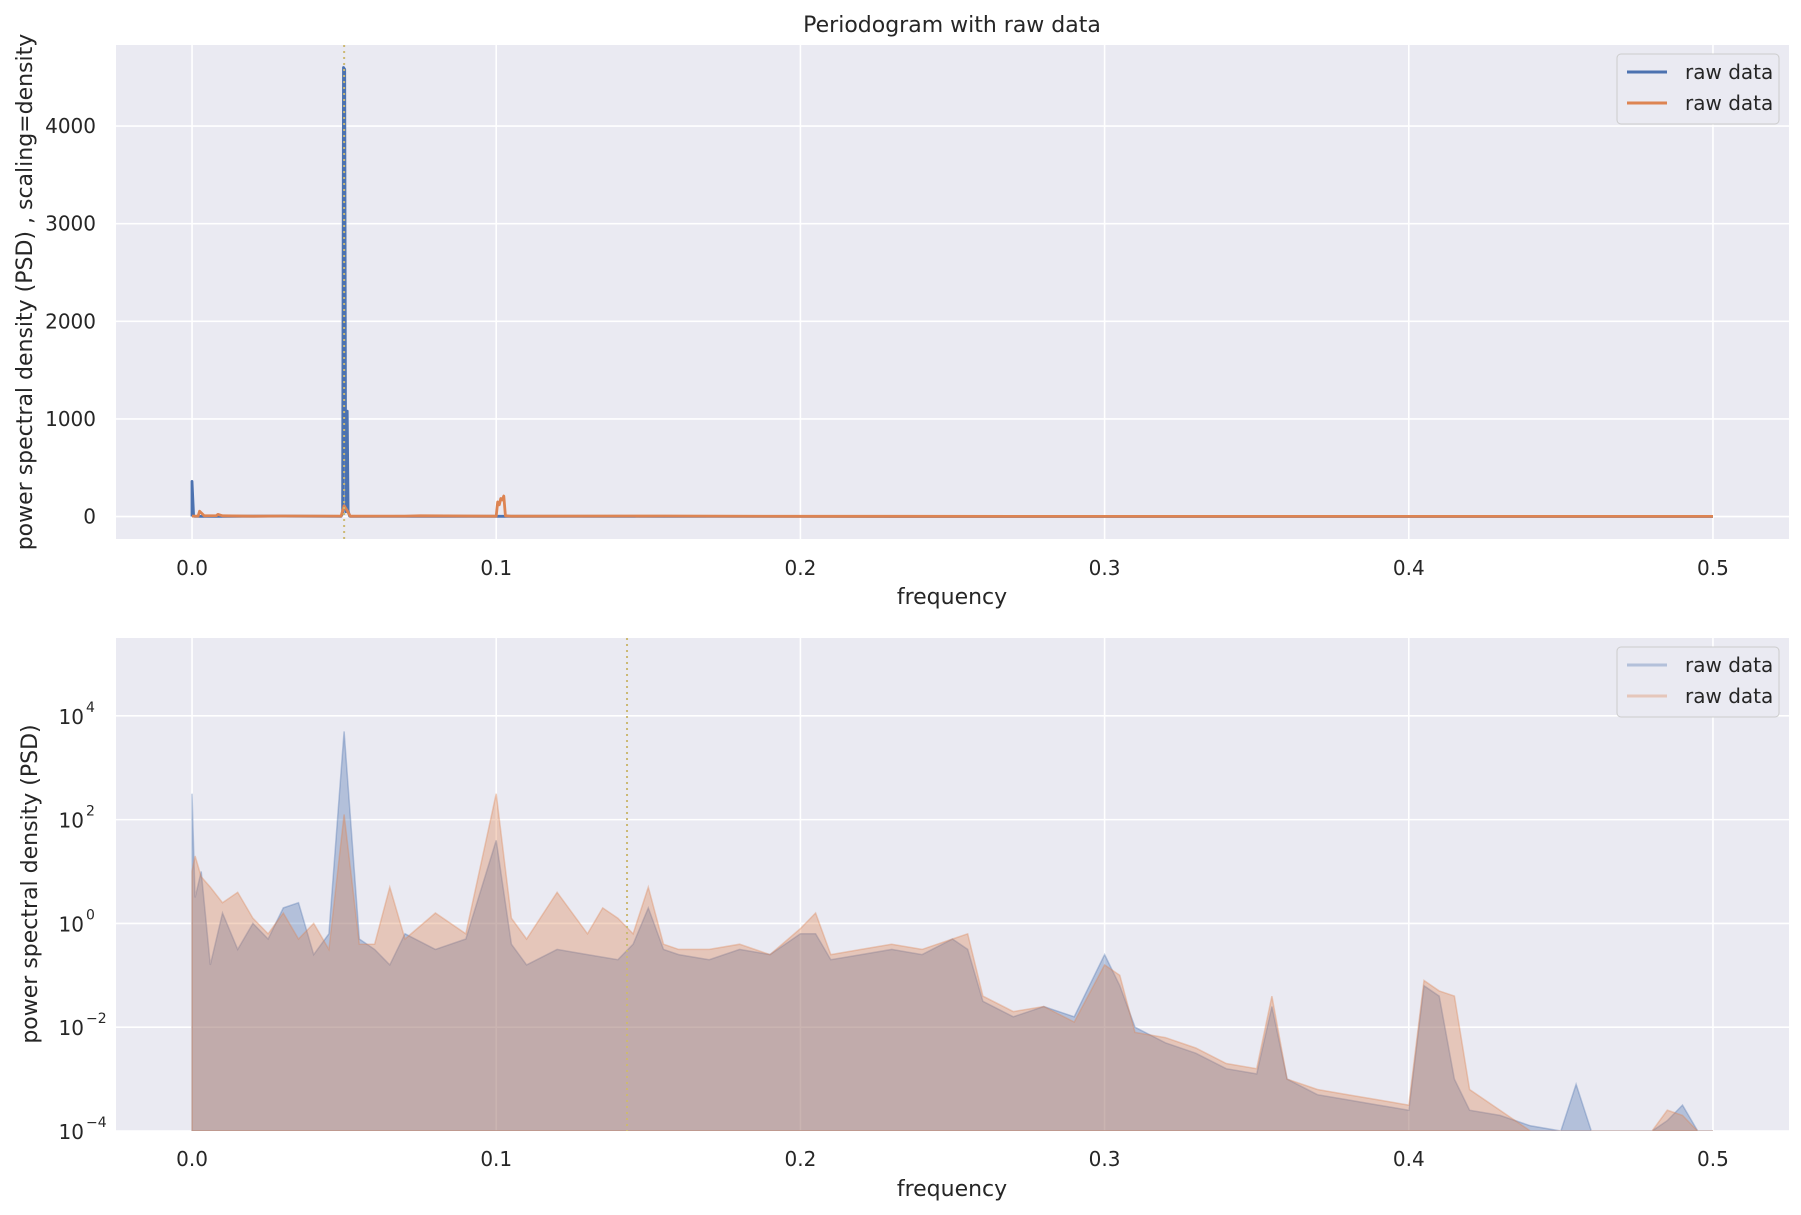  Describe the element at coordinates (952, 568) in the screenshot. I see `top-x-tick-labels: 0.0 0.1 0.2 0.3 0.4 0.5` at that location.